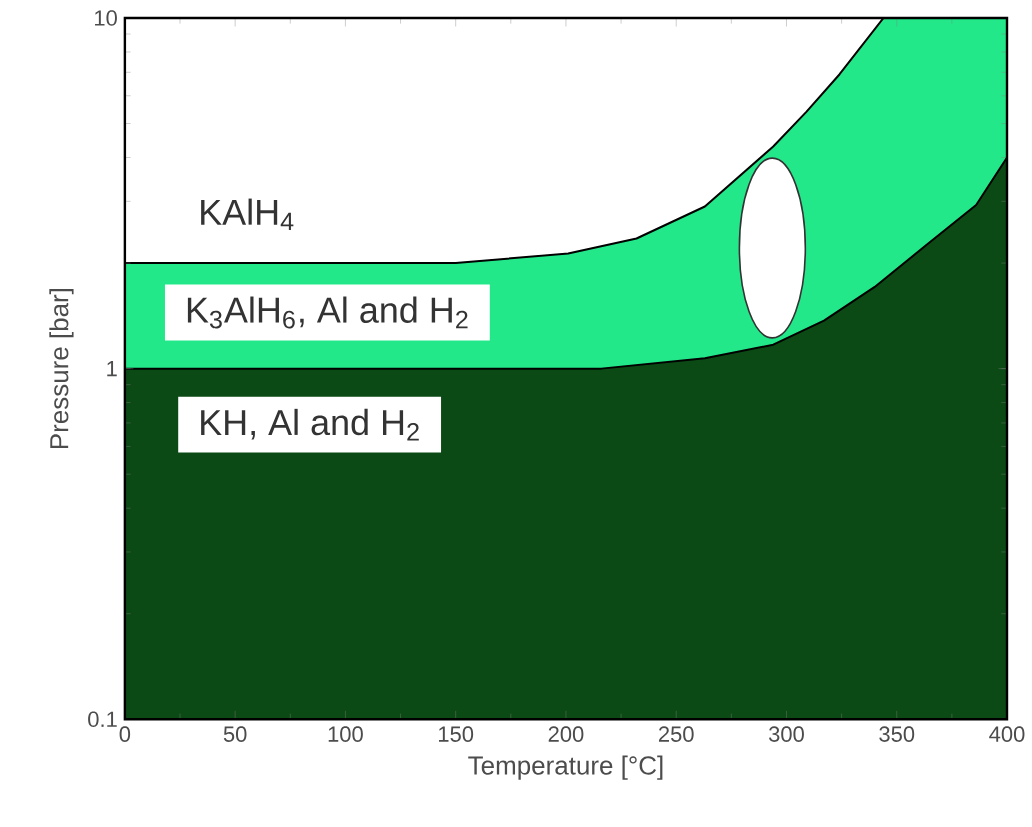 The image size is (1032, 827). What do you see at coordinates (247, 214) in the screenshot?
I see `annotation: KAlH$_{4}$` at bounding box center [247, 214].